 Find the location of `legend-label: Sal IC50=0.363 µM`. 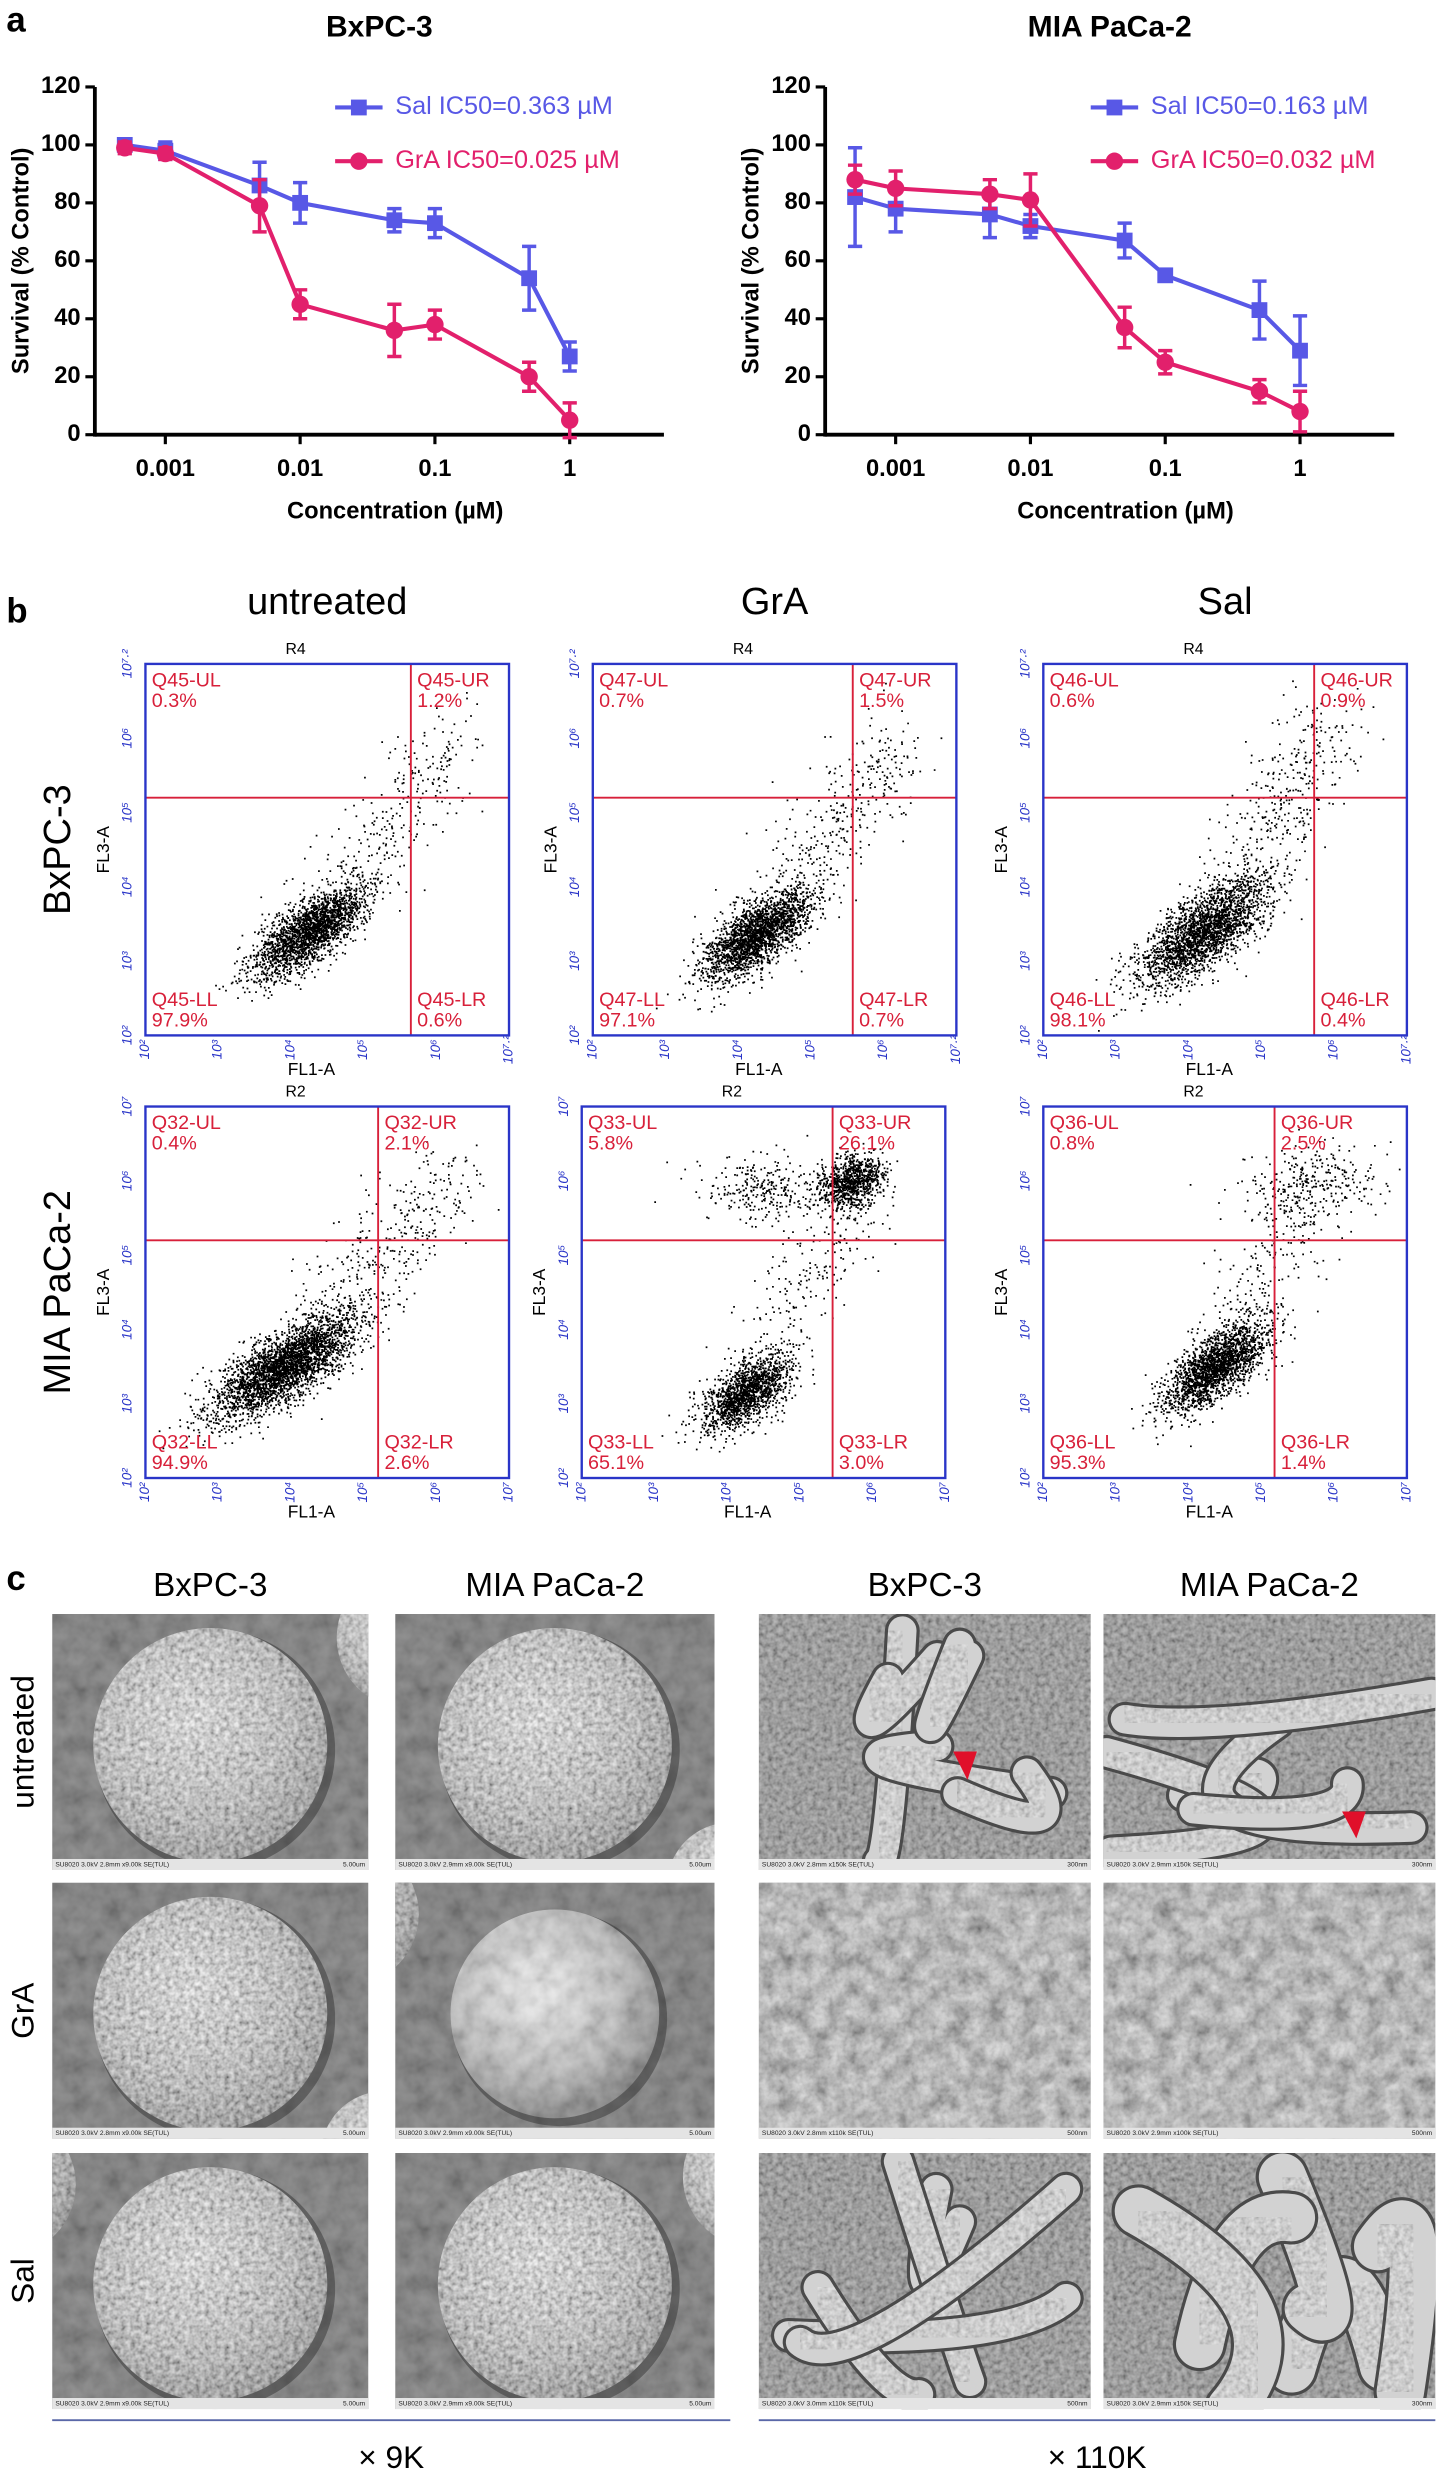

legend-label: Sal IC50=0.363 µM is located at coordinates (504, 106).